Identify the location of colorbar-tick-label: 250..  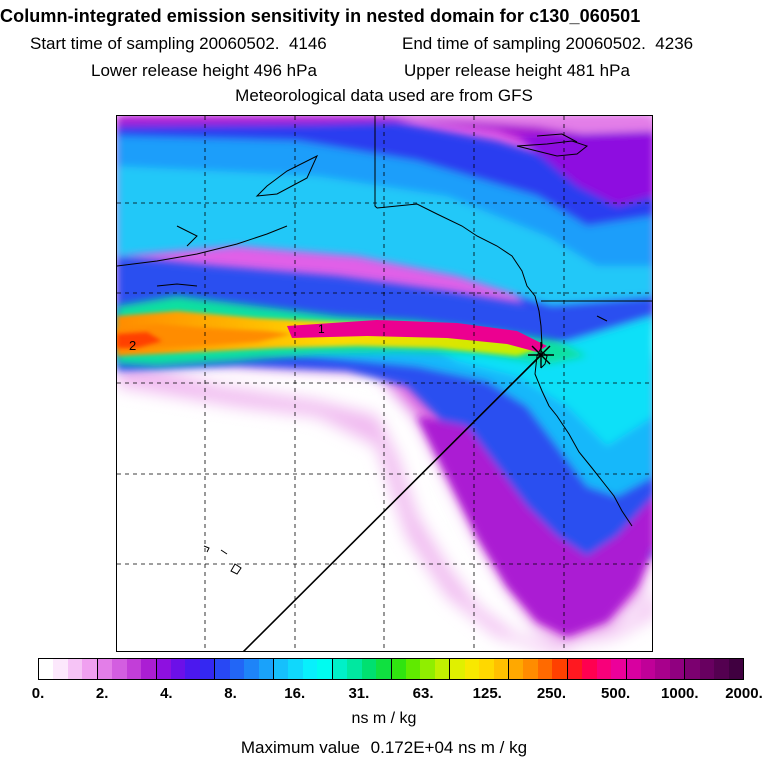
(551, 693).